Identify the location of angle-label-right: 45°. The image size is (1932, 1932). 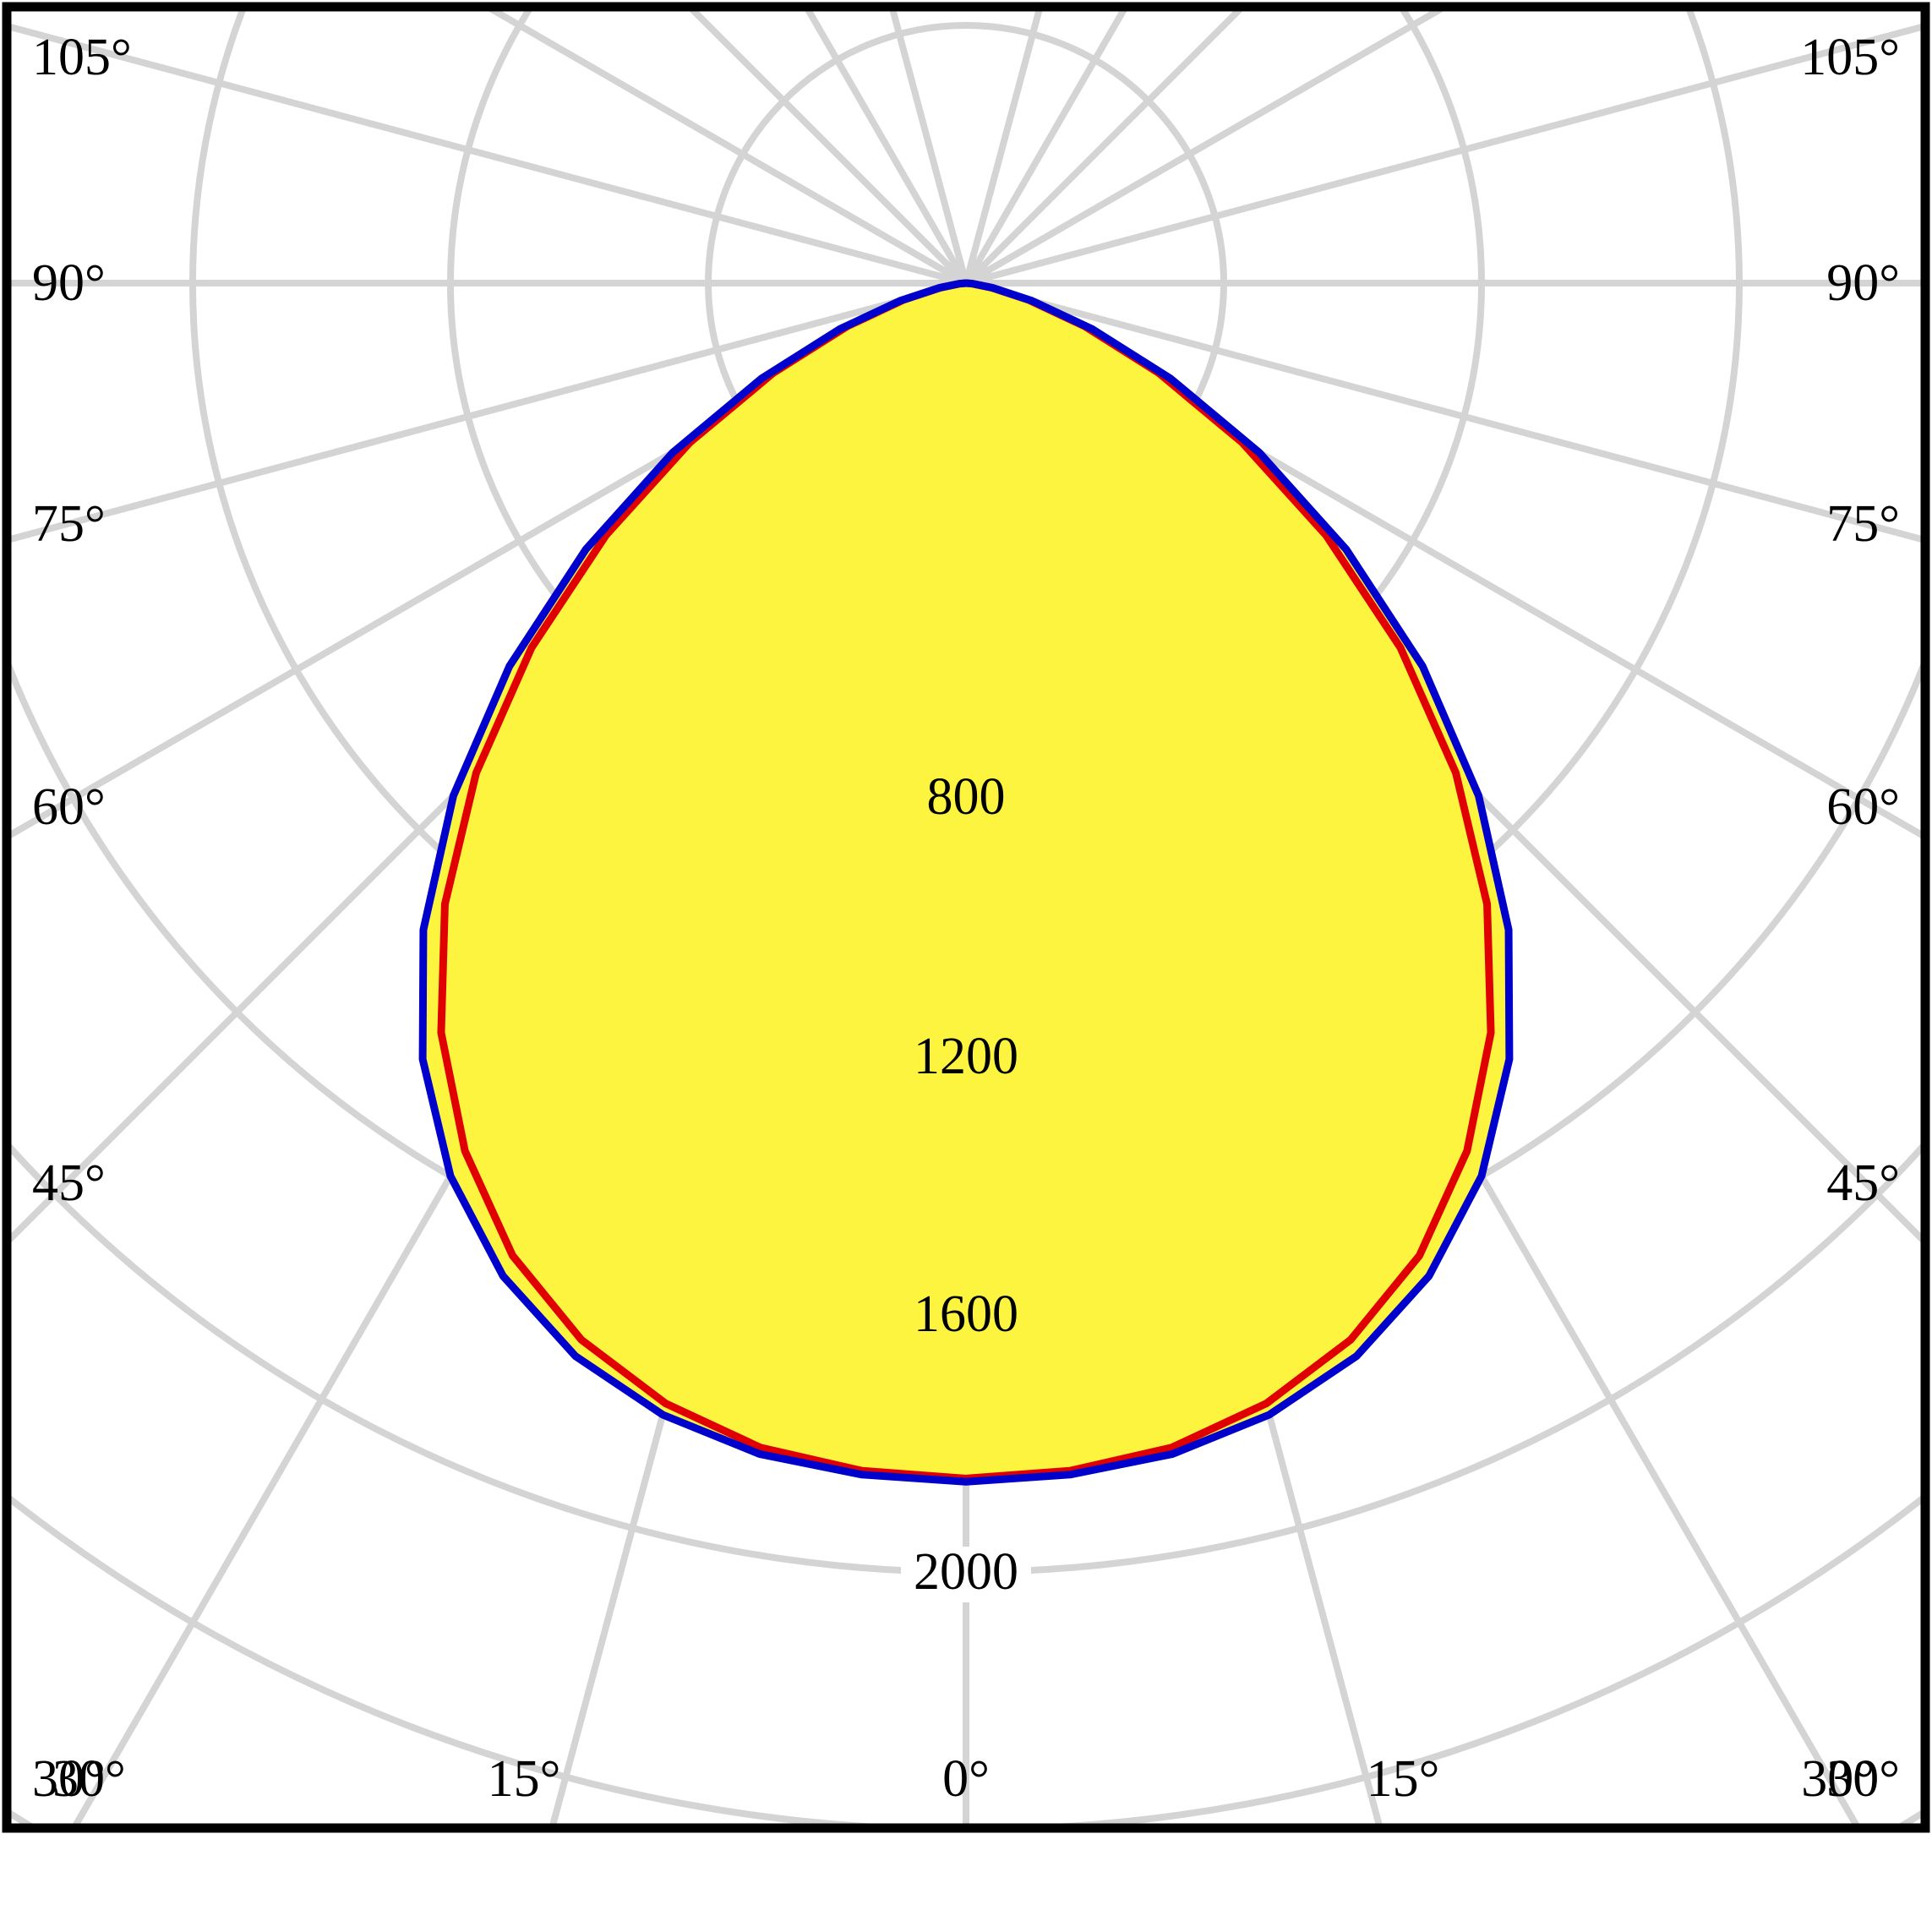
(1863, 1183).